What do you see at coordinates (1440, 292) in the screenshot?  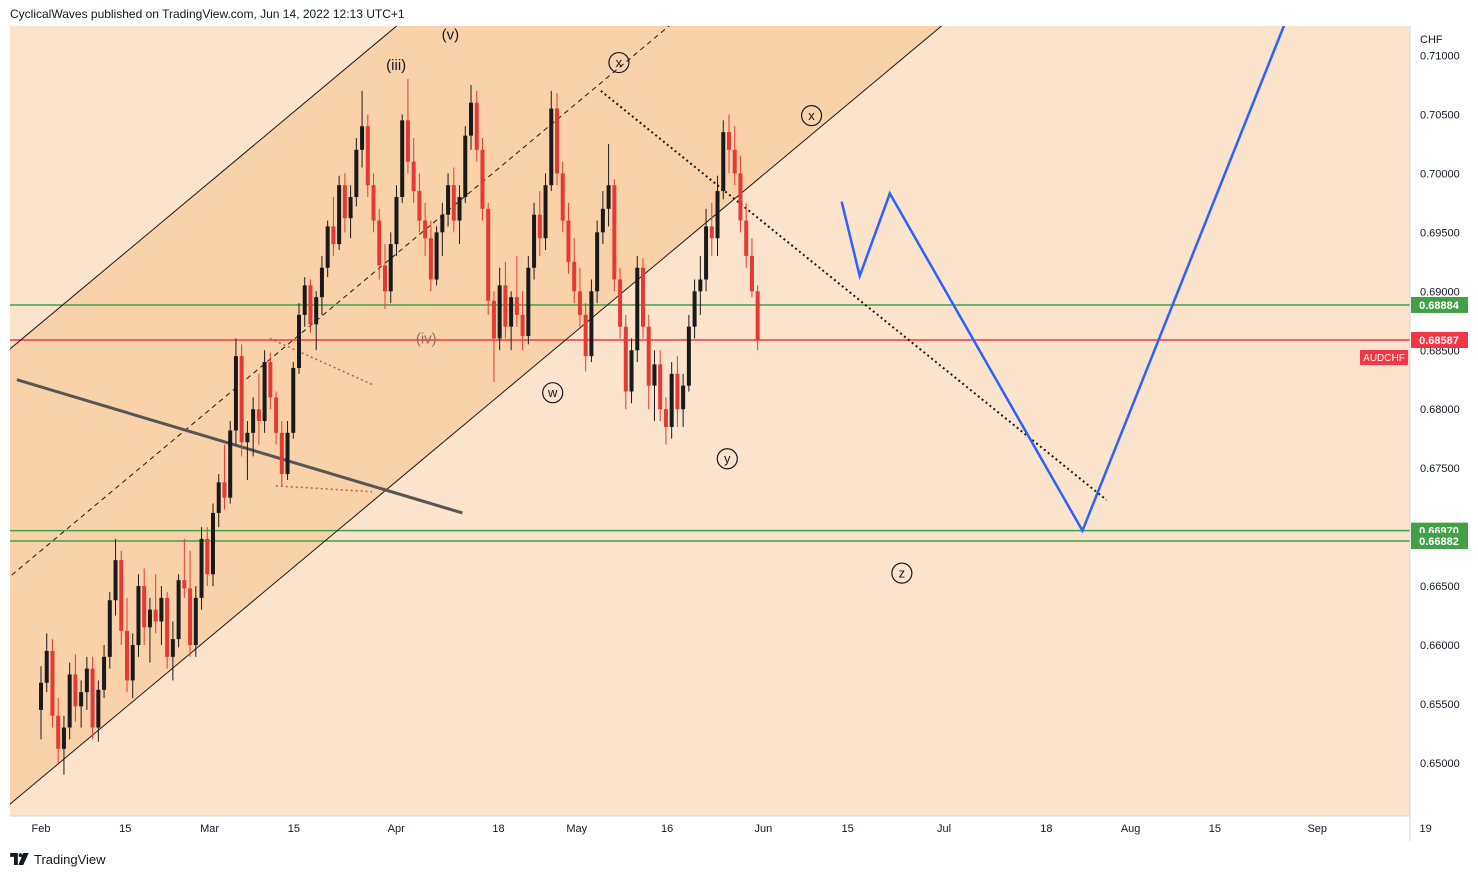 I see `price-tick-label: 0.69000` at bounding box center [1440, 292].